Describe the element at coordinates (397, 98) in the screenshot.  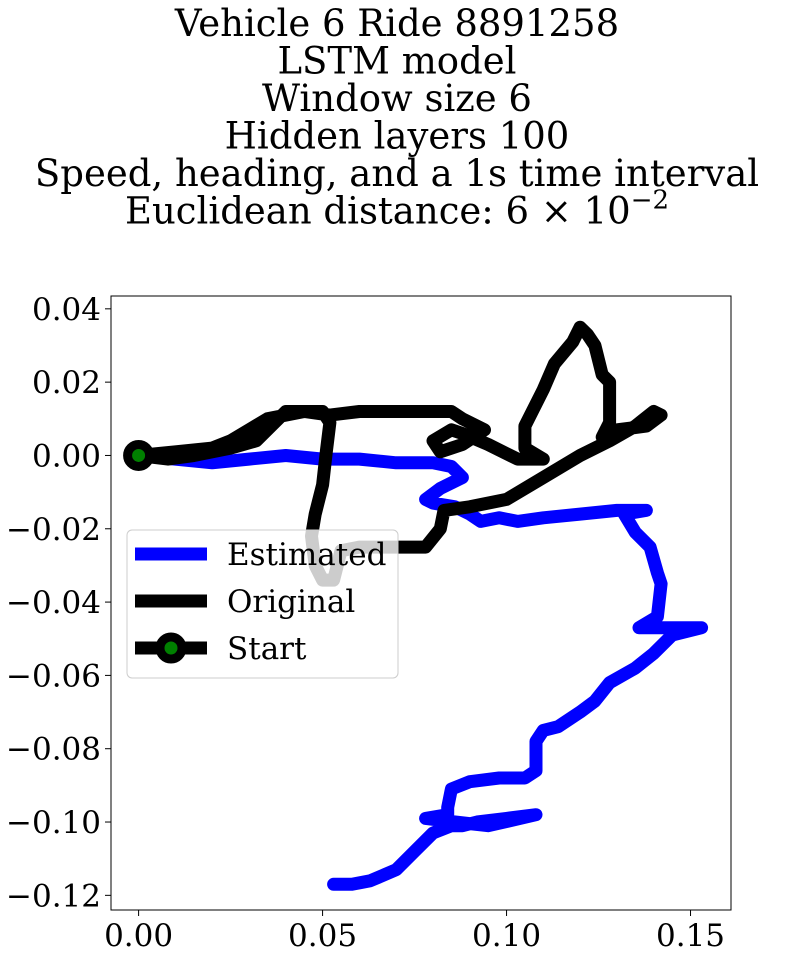
I see `title-line-3: Window size 6` at that location.